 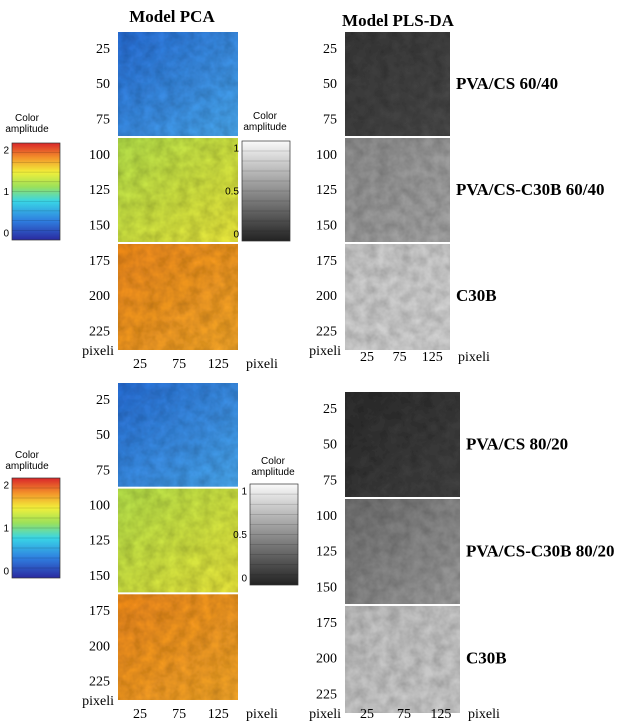 What do you see at coordinates (517, 443) in the screenshot?
I see `sample-label: PVA/CS 80/20` at bounding box center [517, 443].